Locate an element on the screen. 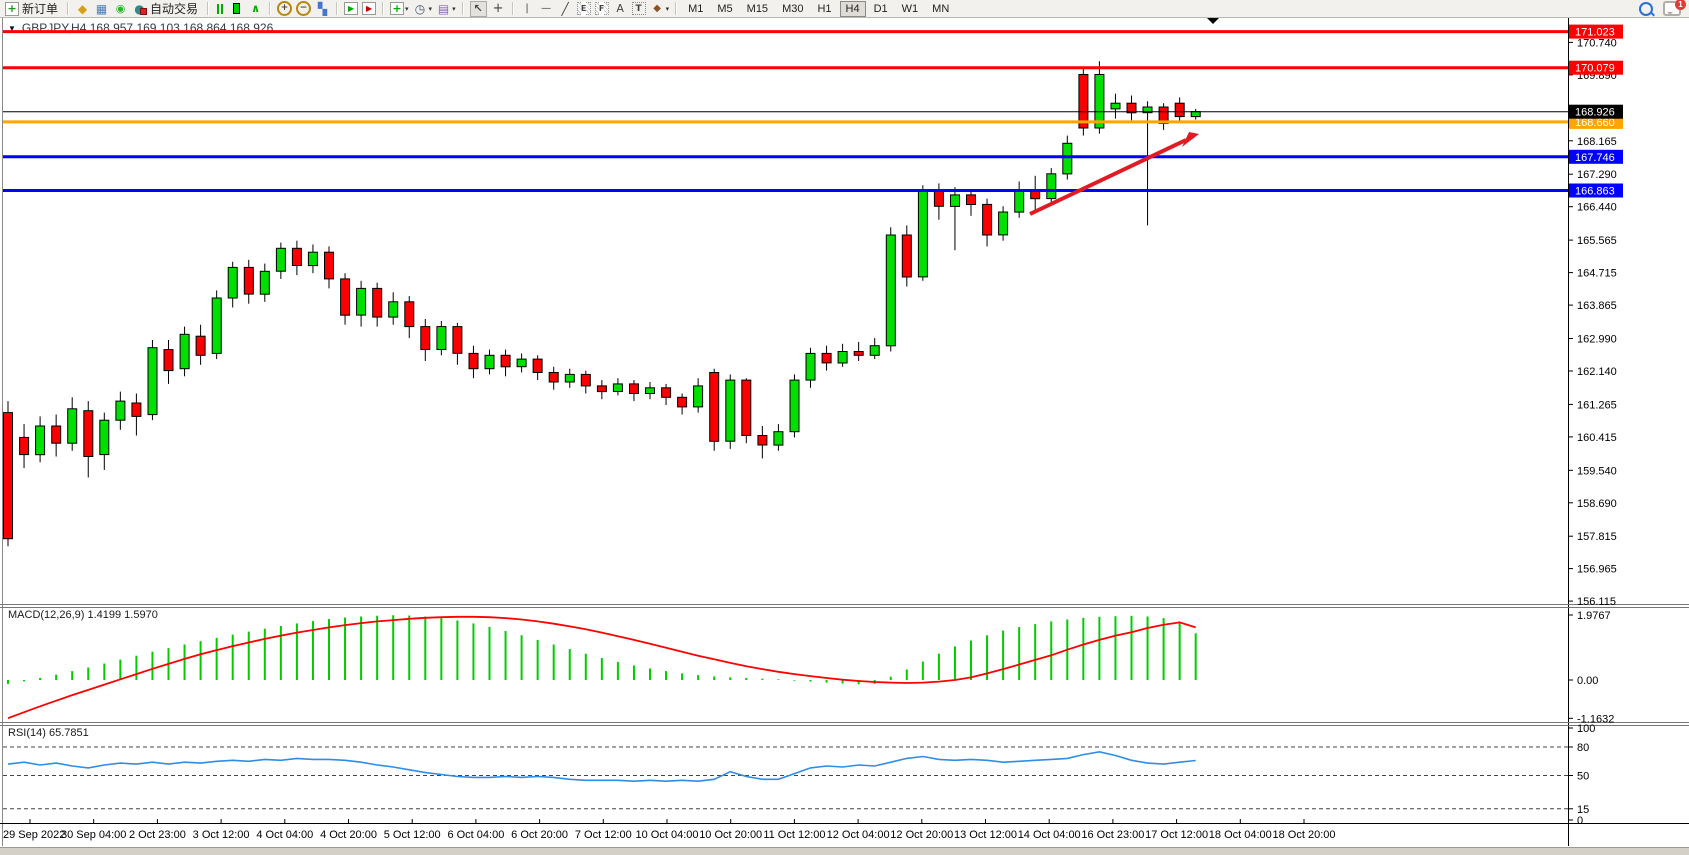 Image resolution: width=1689 pixels, height=855 pixels. tile-windows-icon: ▚ is located at coordinates (322, 8).